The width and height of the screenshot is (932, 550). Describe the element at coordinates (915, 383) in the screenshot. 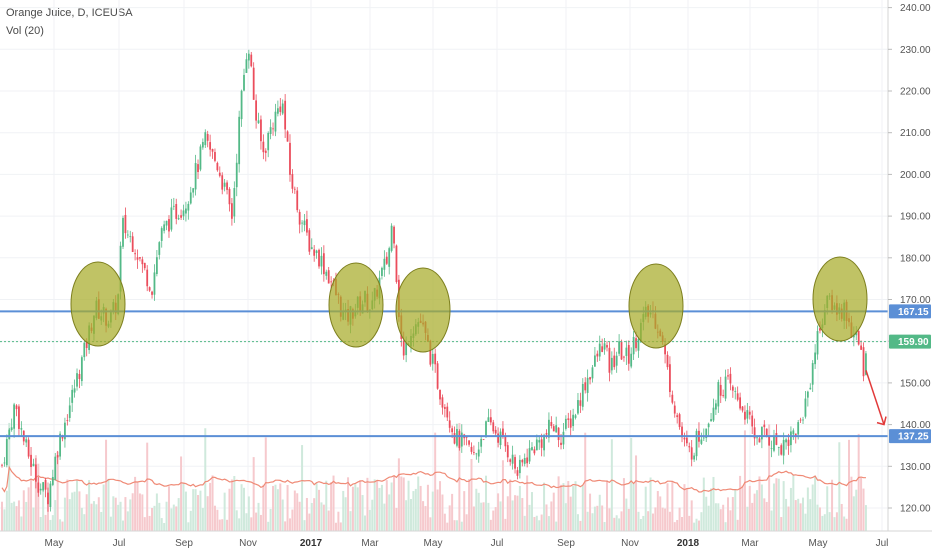

I see `y-tick-label: 150.00` at that location.